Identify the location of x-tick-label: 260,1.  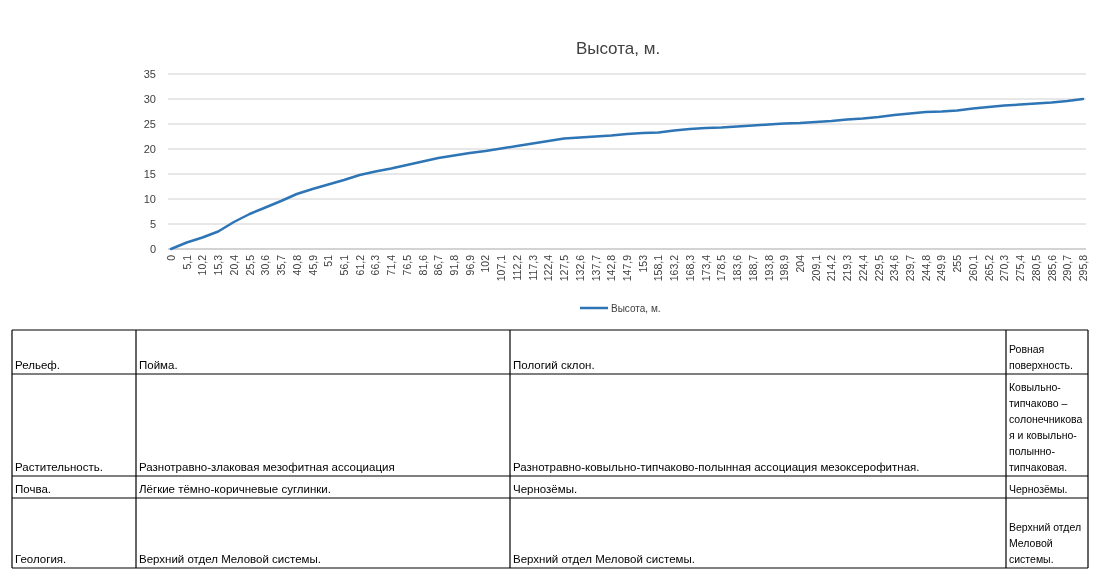
(972, 268).